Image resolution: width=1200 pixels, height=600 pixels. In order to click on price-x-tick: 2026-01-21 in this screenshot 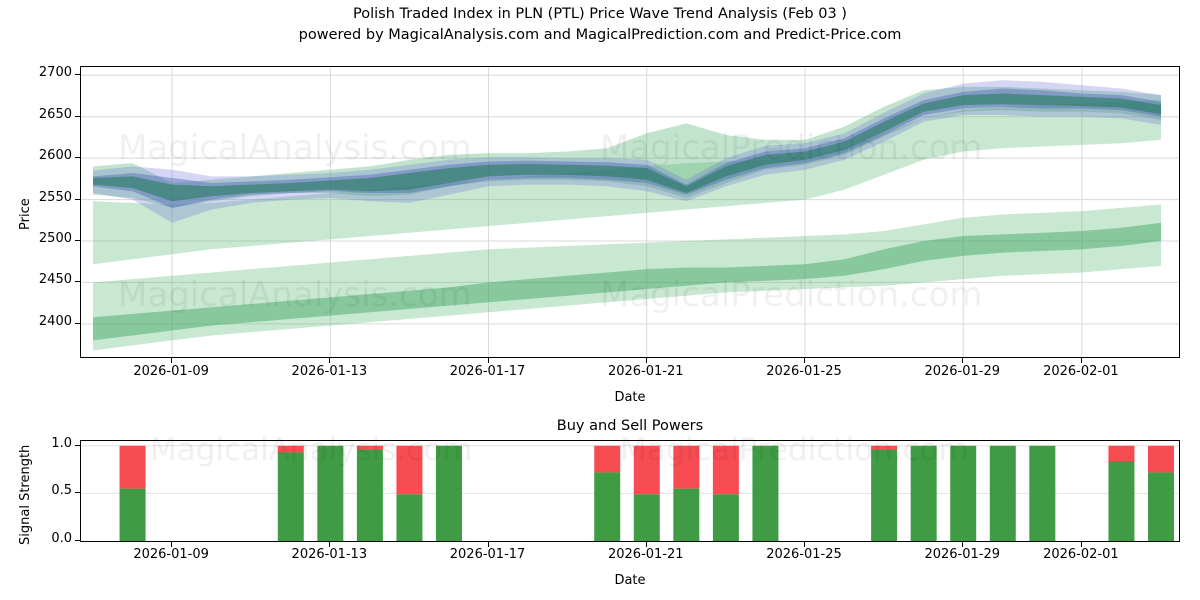, I will do `click(645, 371)`.